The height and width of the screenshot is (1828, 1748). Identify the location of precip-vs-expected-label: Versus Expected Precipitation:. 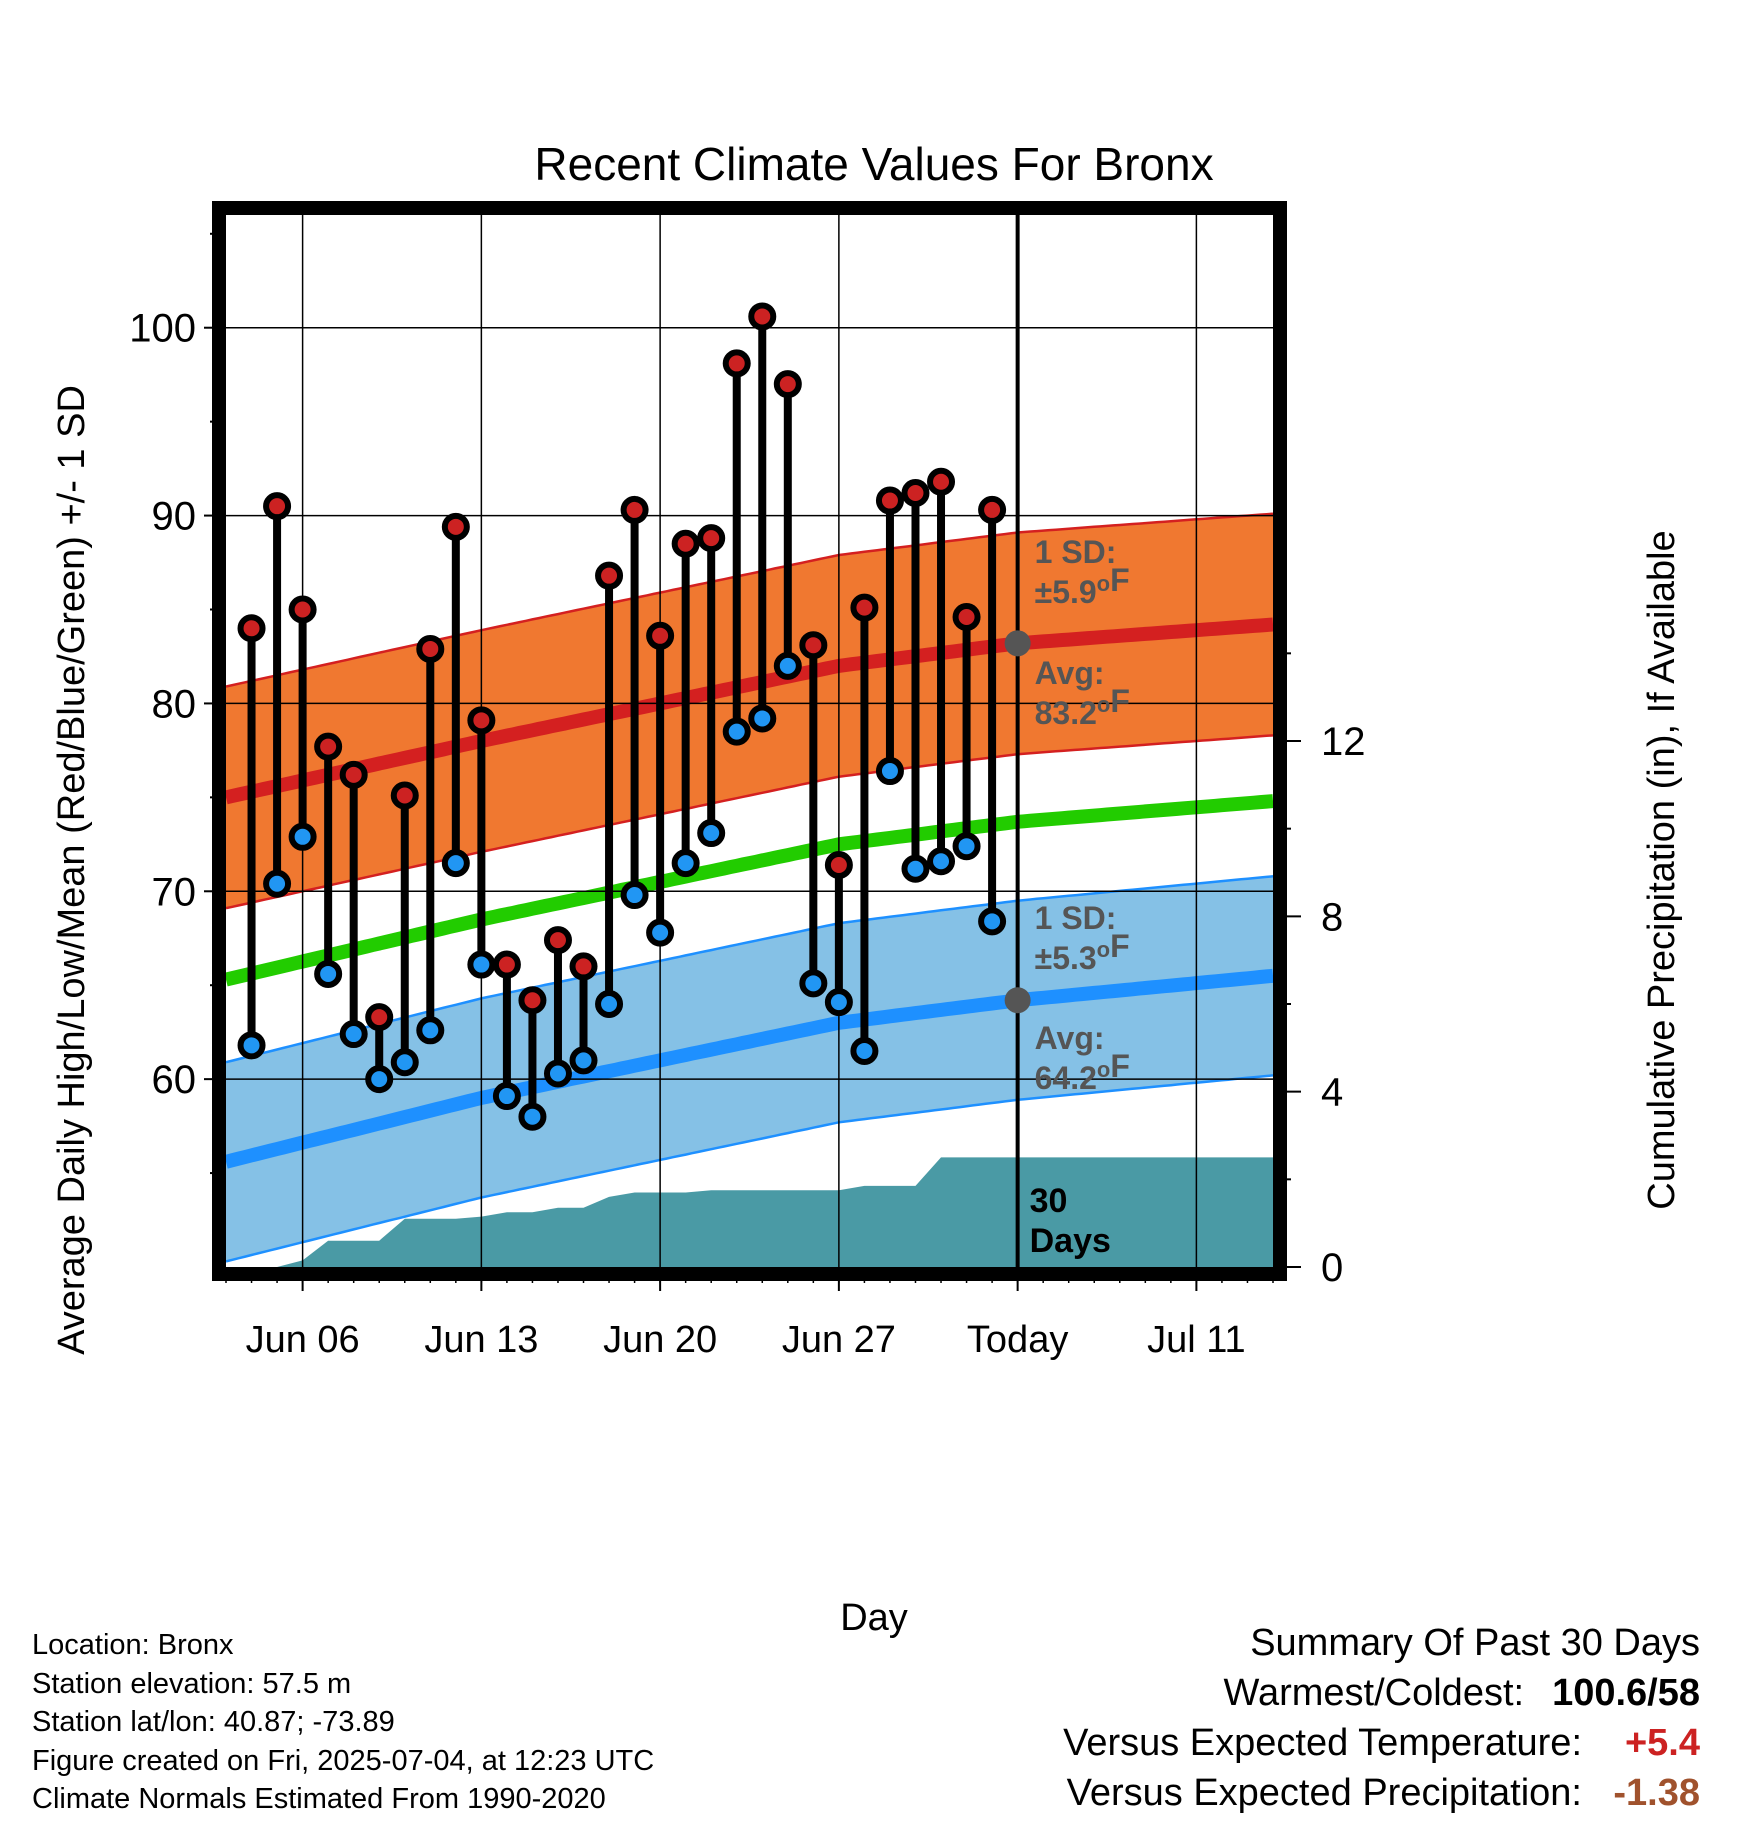
(1324, 1793).